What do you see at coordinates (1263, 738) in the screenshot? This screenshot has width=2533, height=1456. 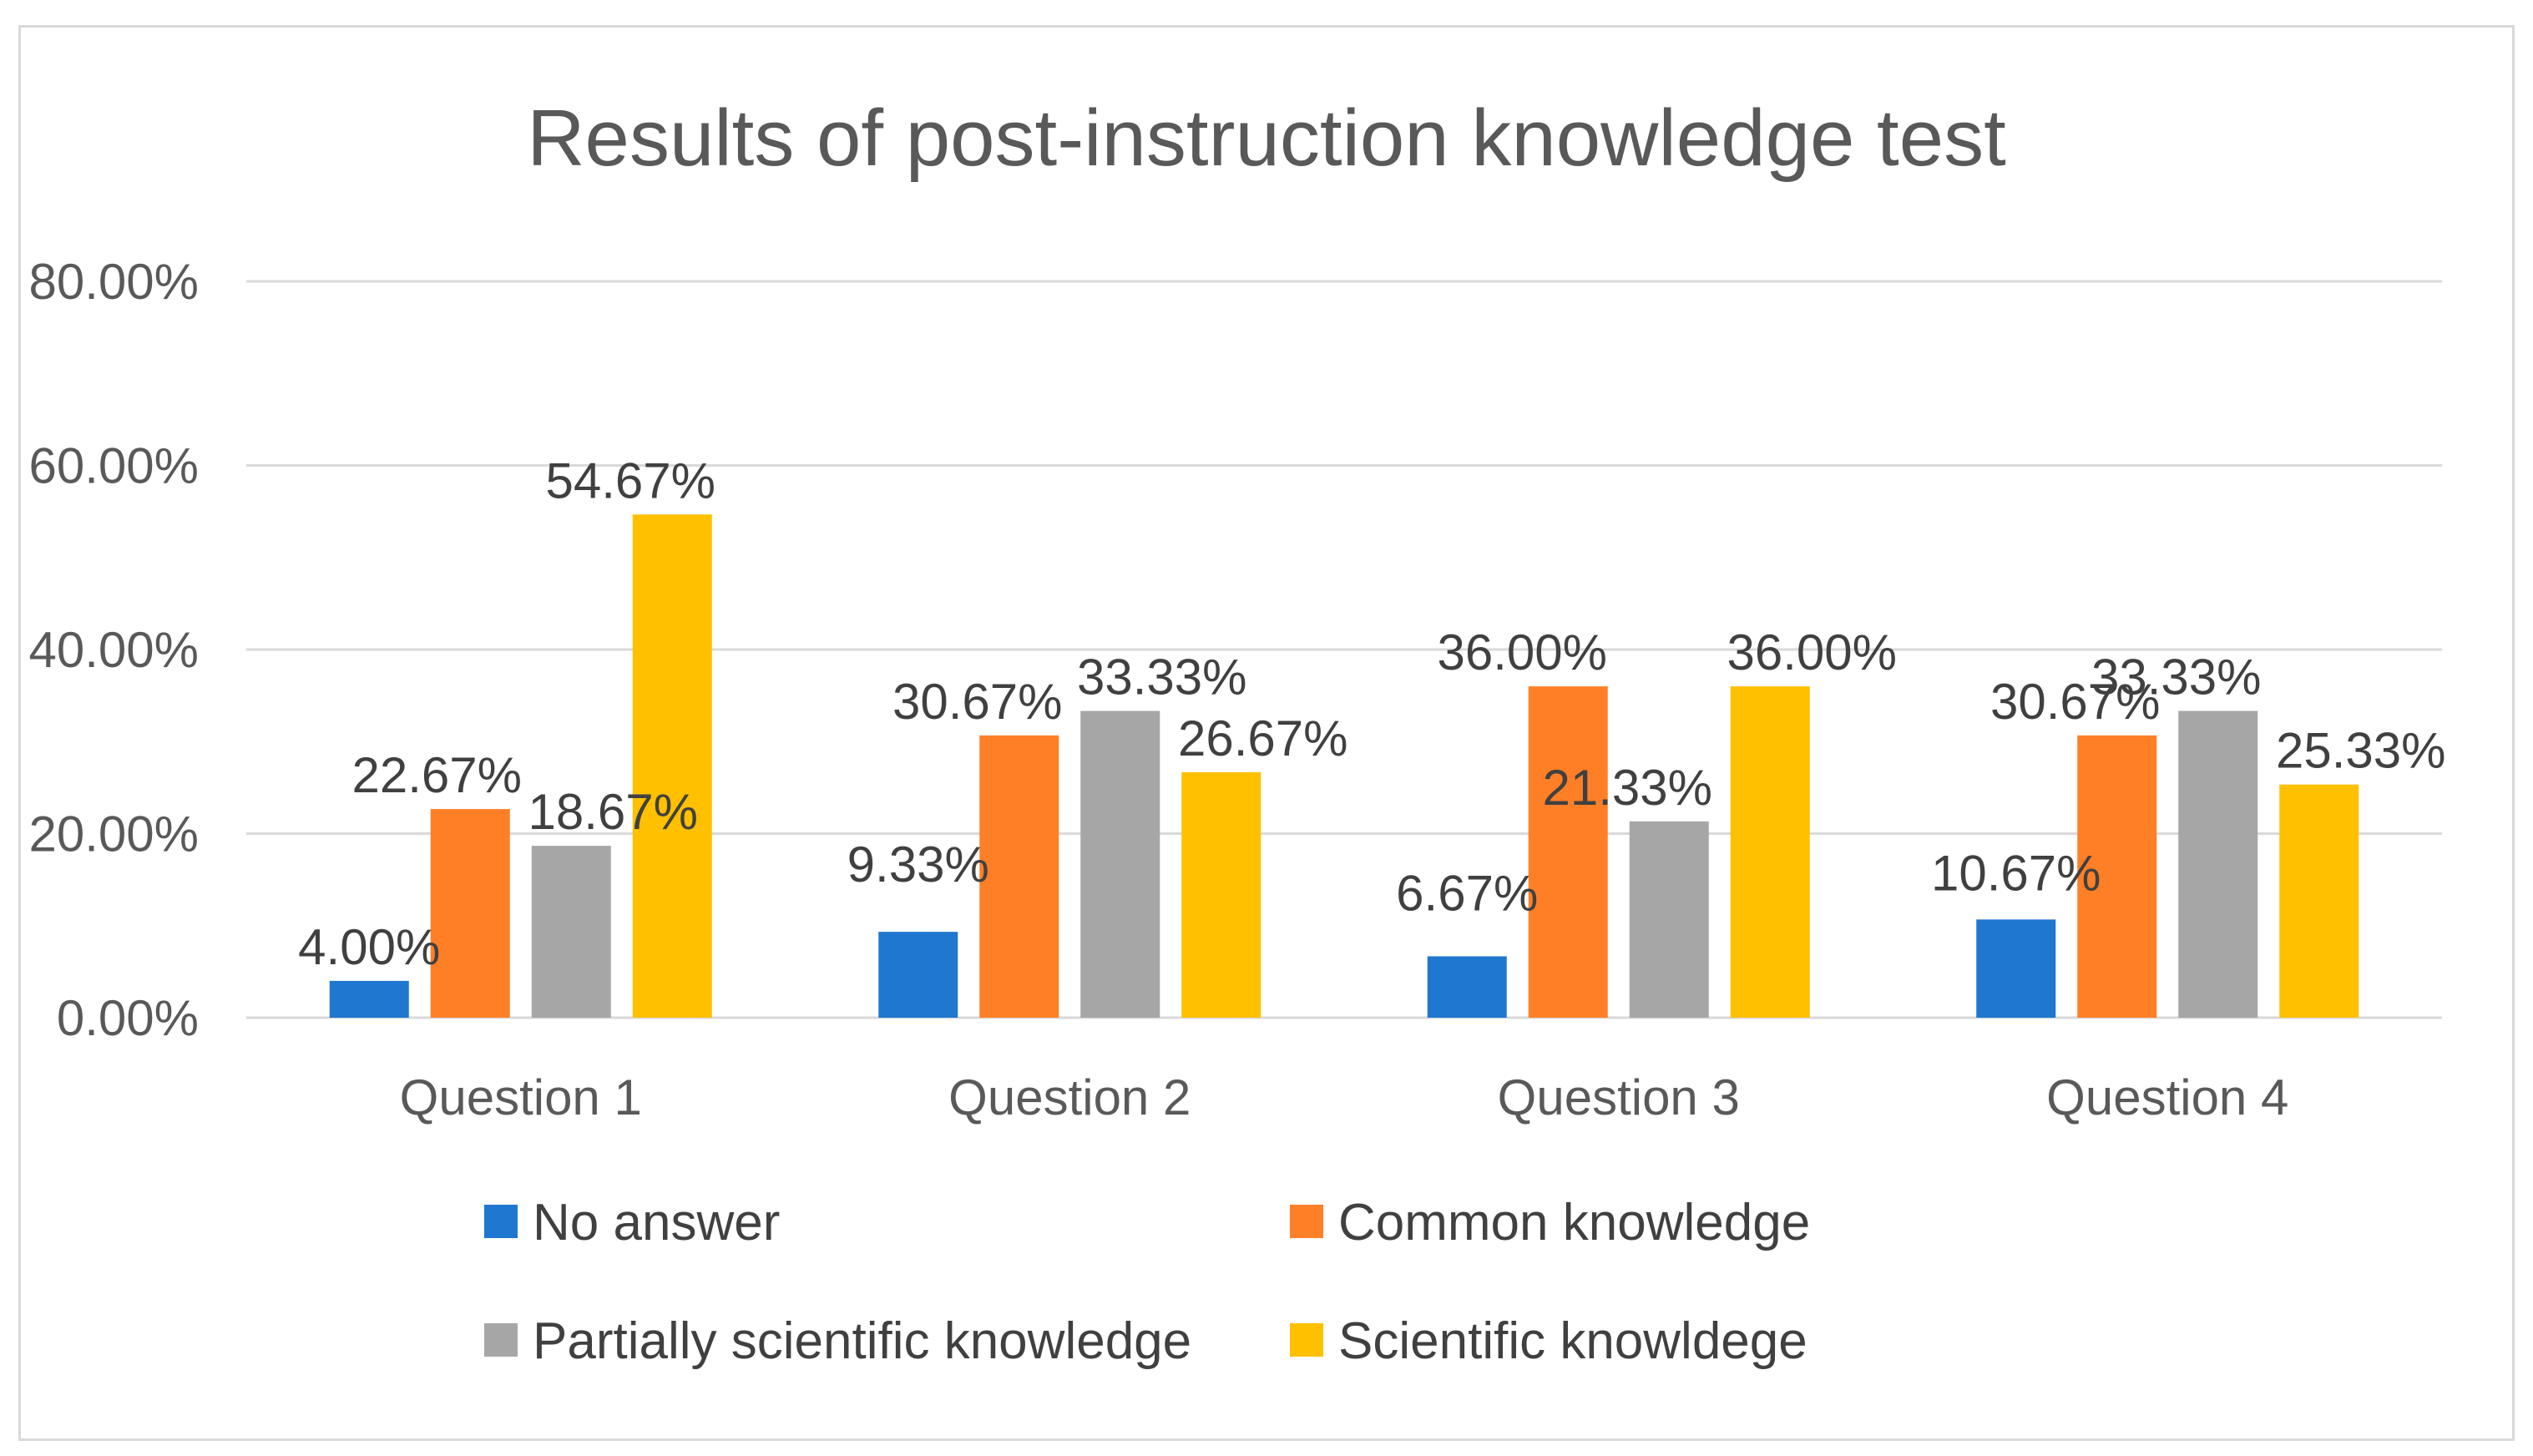 I see `data-label: 26.67%` at bounding box center [1263, 738].